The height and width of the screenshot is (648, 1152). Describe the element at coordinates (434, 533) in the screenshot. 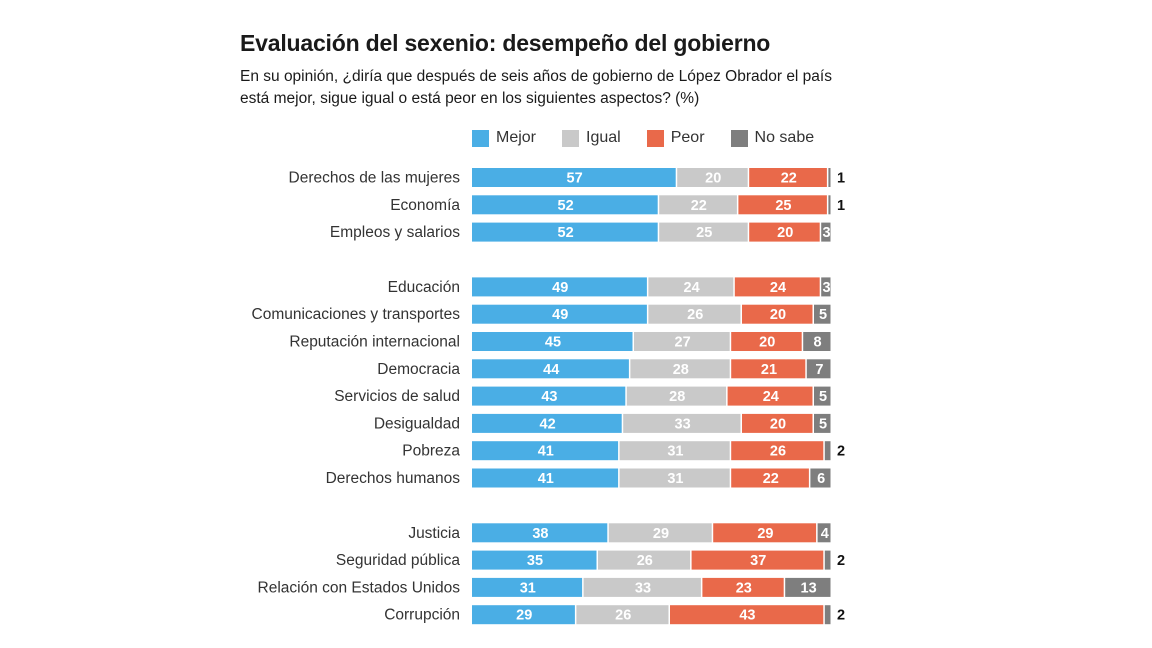

I see `category-label: Justicia` at that location.